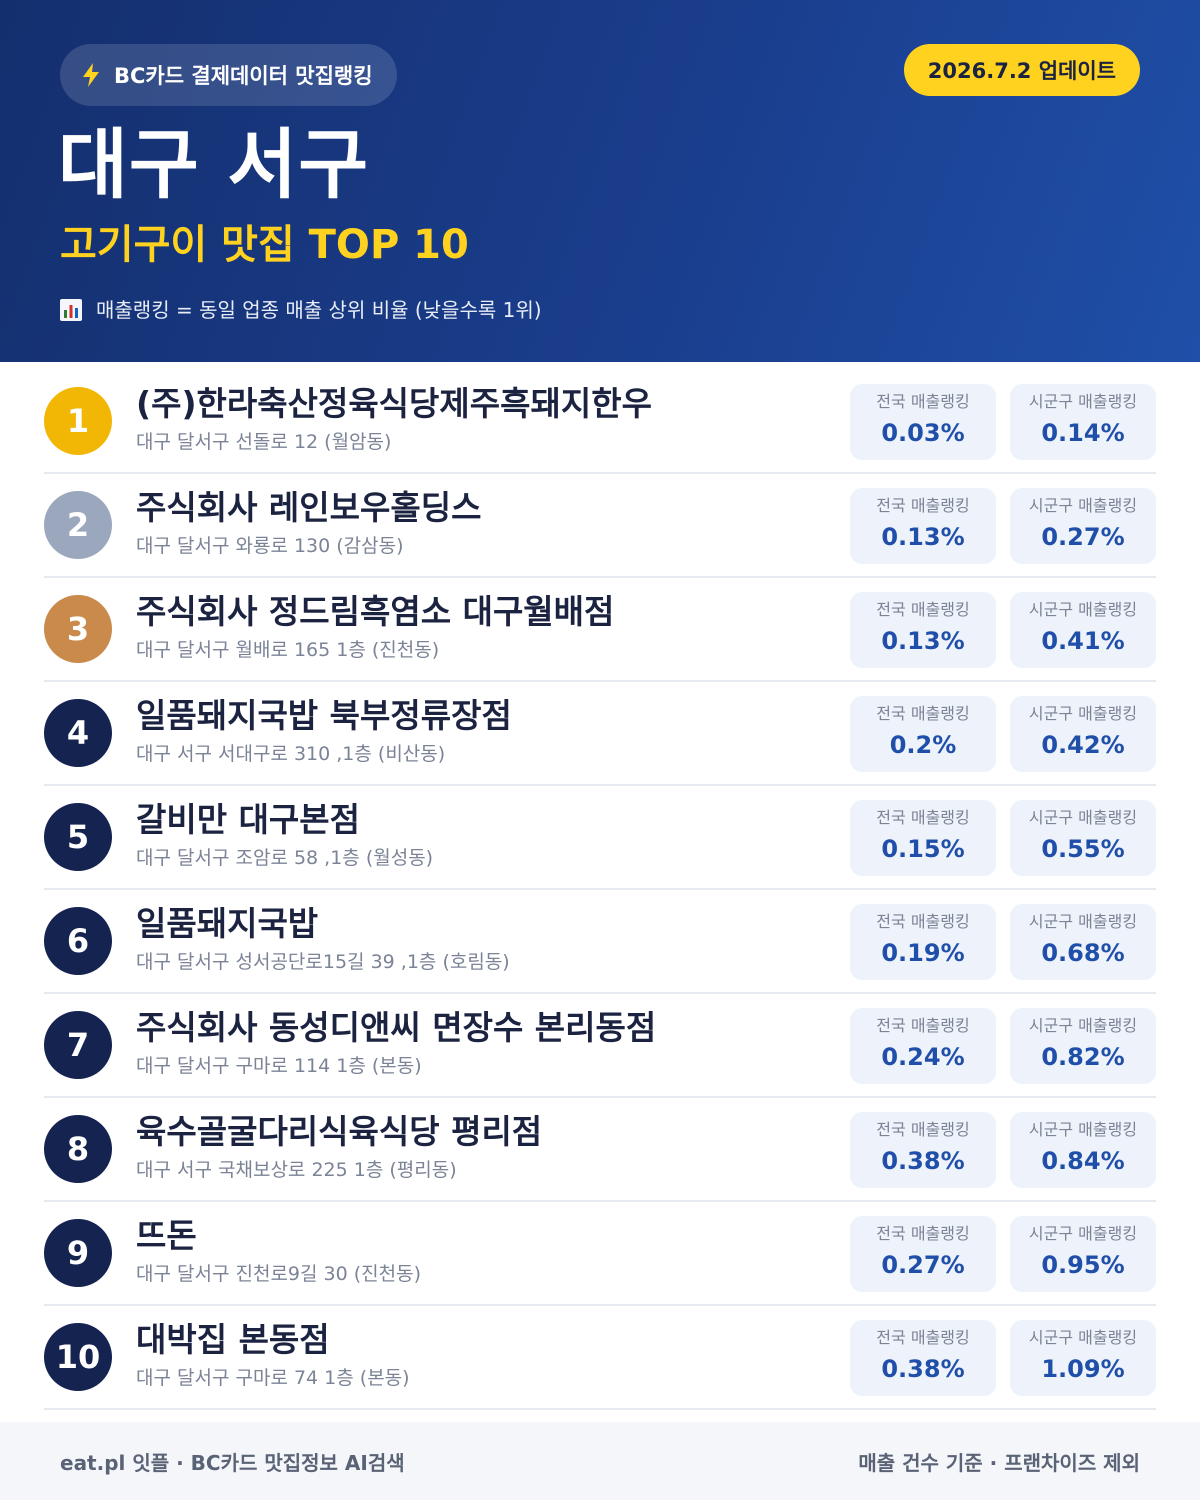  Describe the element at coordinates (394, 403) in the screenshot. I see `restaurant-name: (주)한라축산정육식당제주흑돼지한우` at that location.